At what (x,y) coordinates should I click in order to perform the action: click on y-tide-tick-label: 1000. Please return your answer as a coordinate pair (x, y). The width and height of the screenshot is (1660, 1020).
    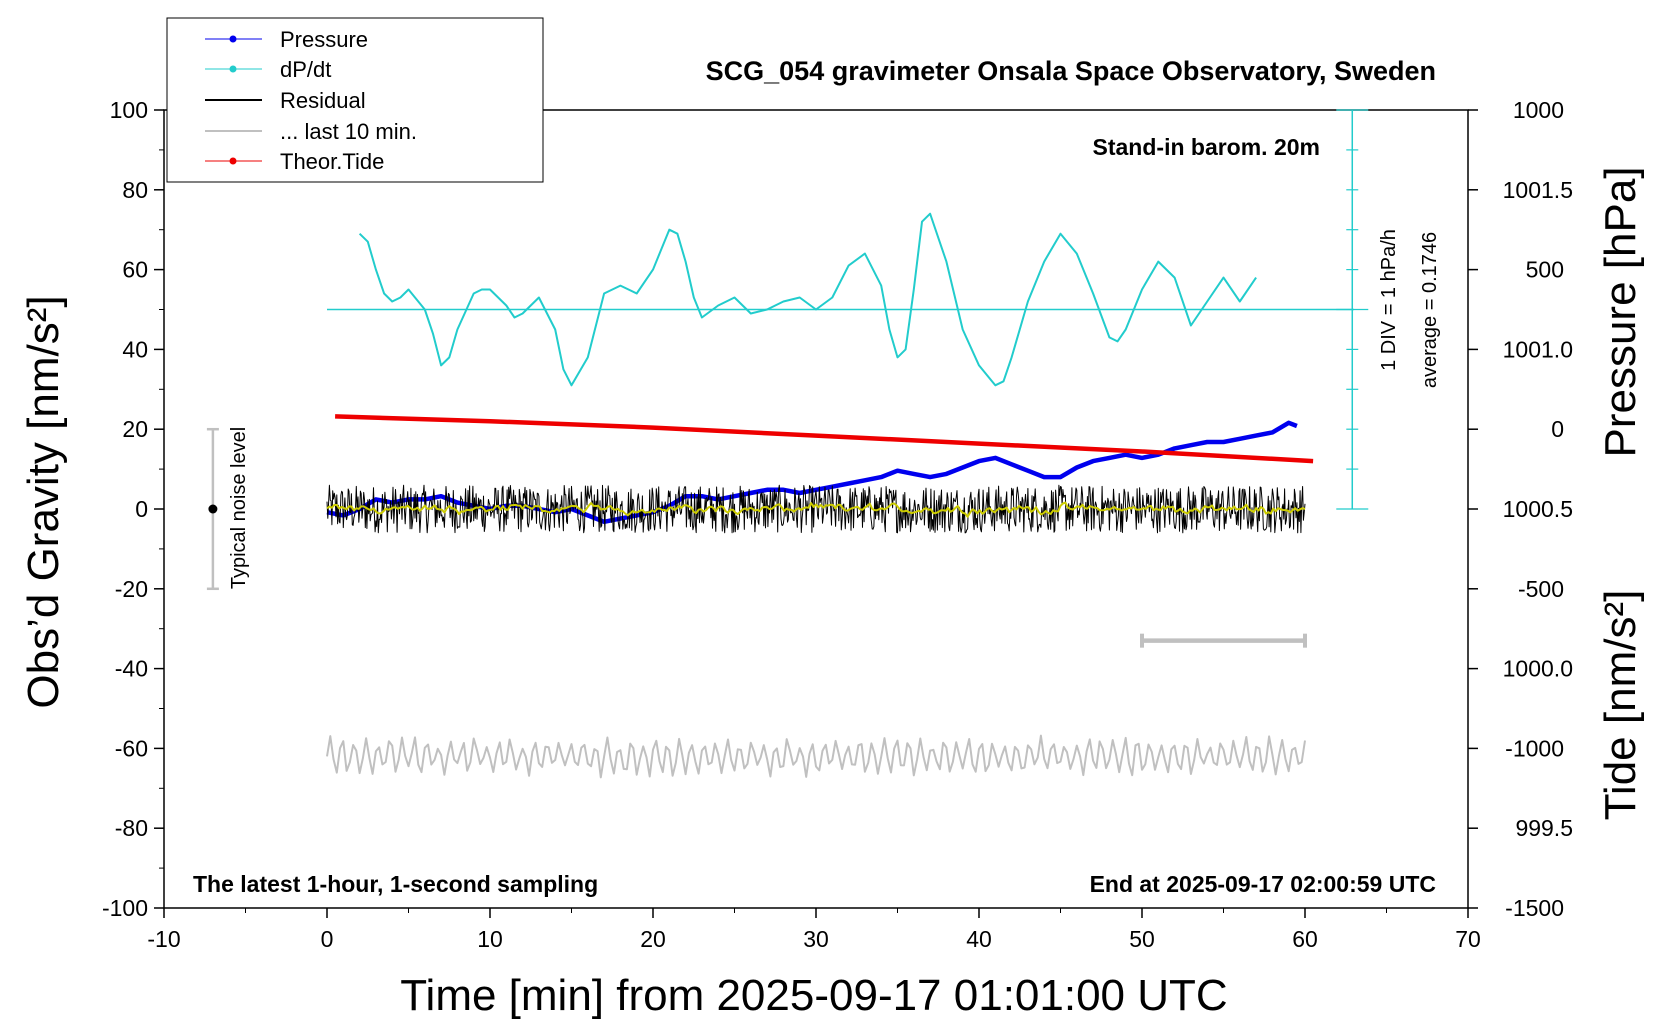
    Looking at the image, I should click on (1538, 110).